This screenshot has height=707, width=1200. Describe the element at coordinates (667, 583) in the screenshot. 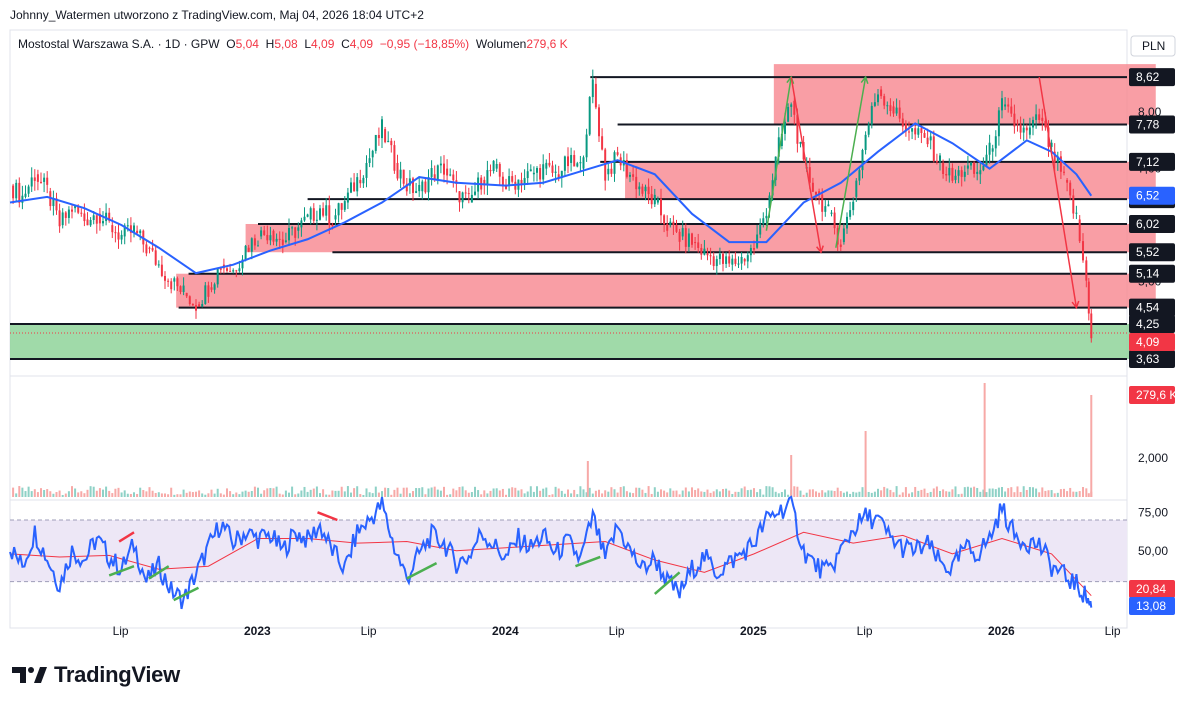

I see `rsi-divergence-line` at that location.